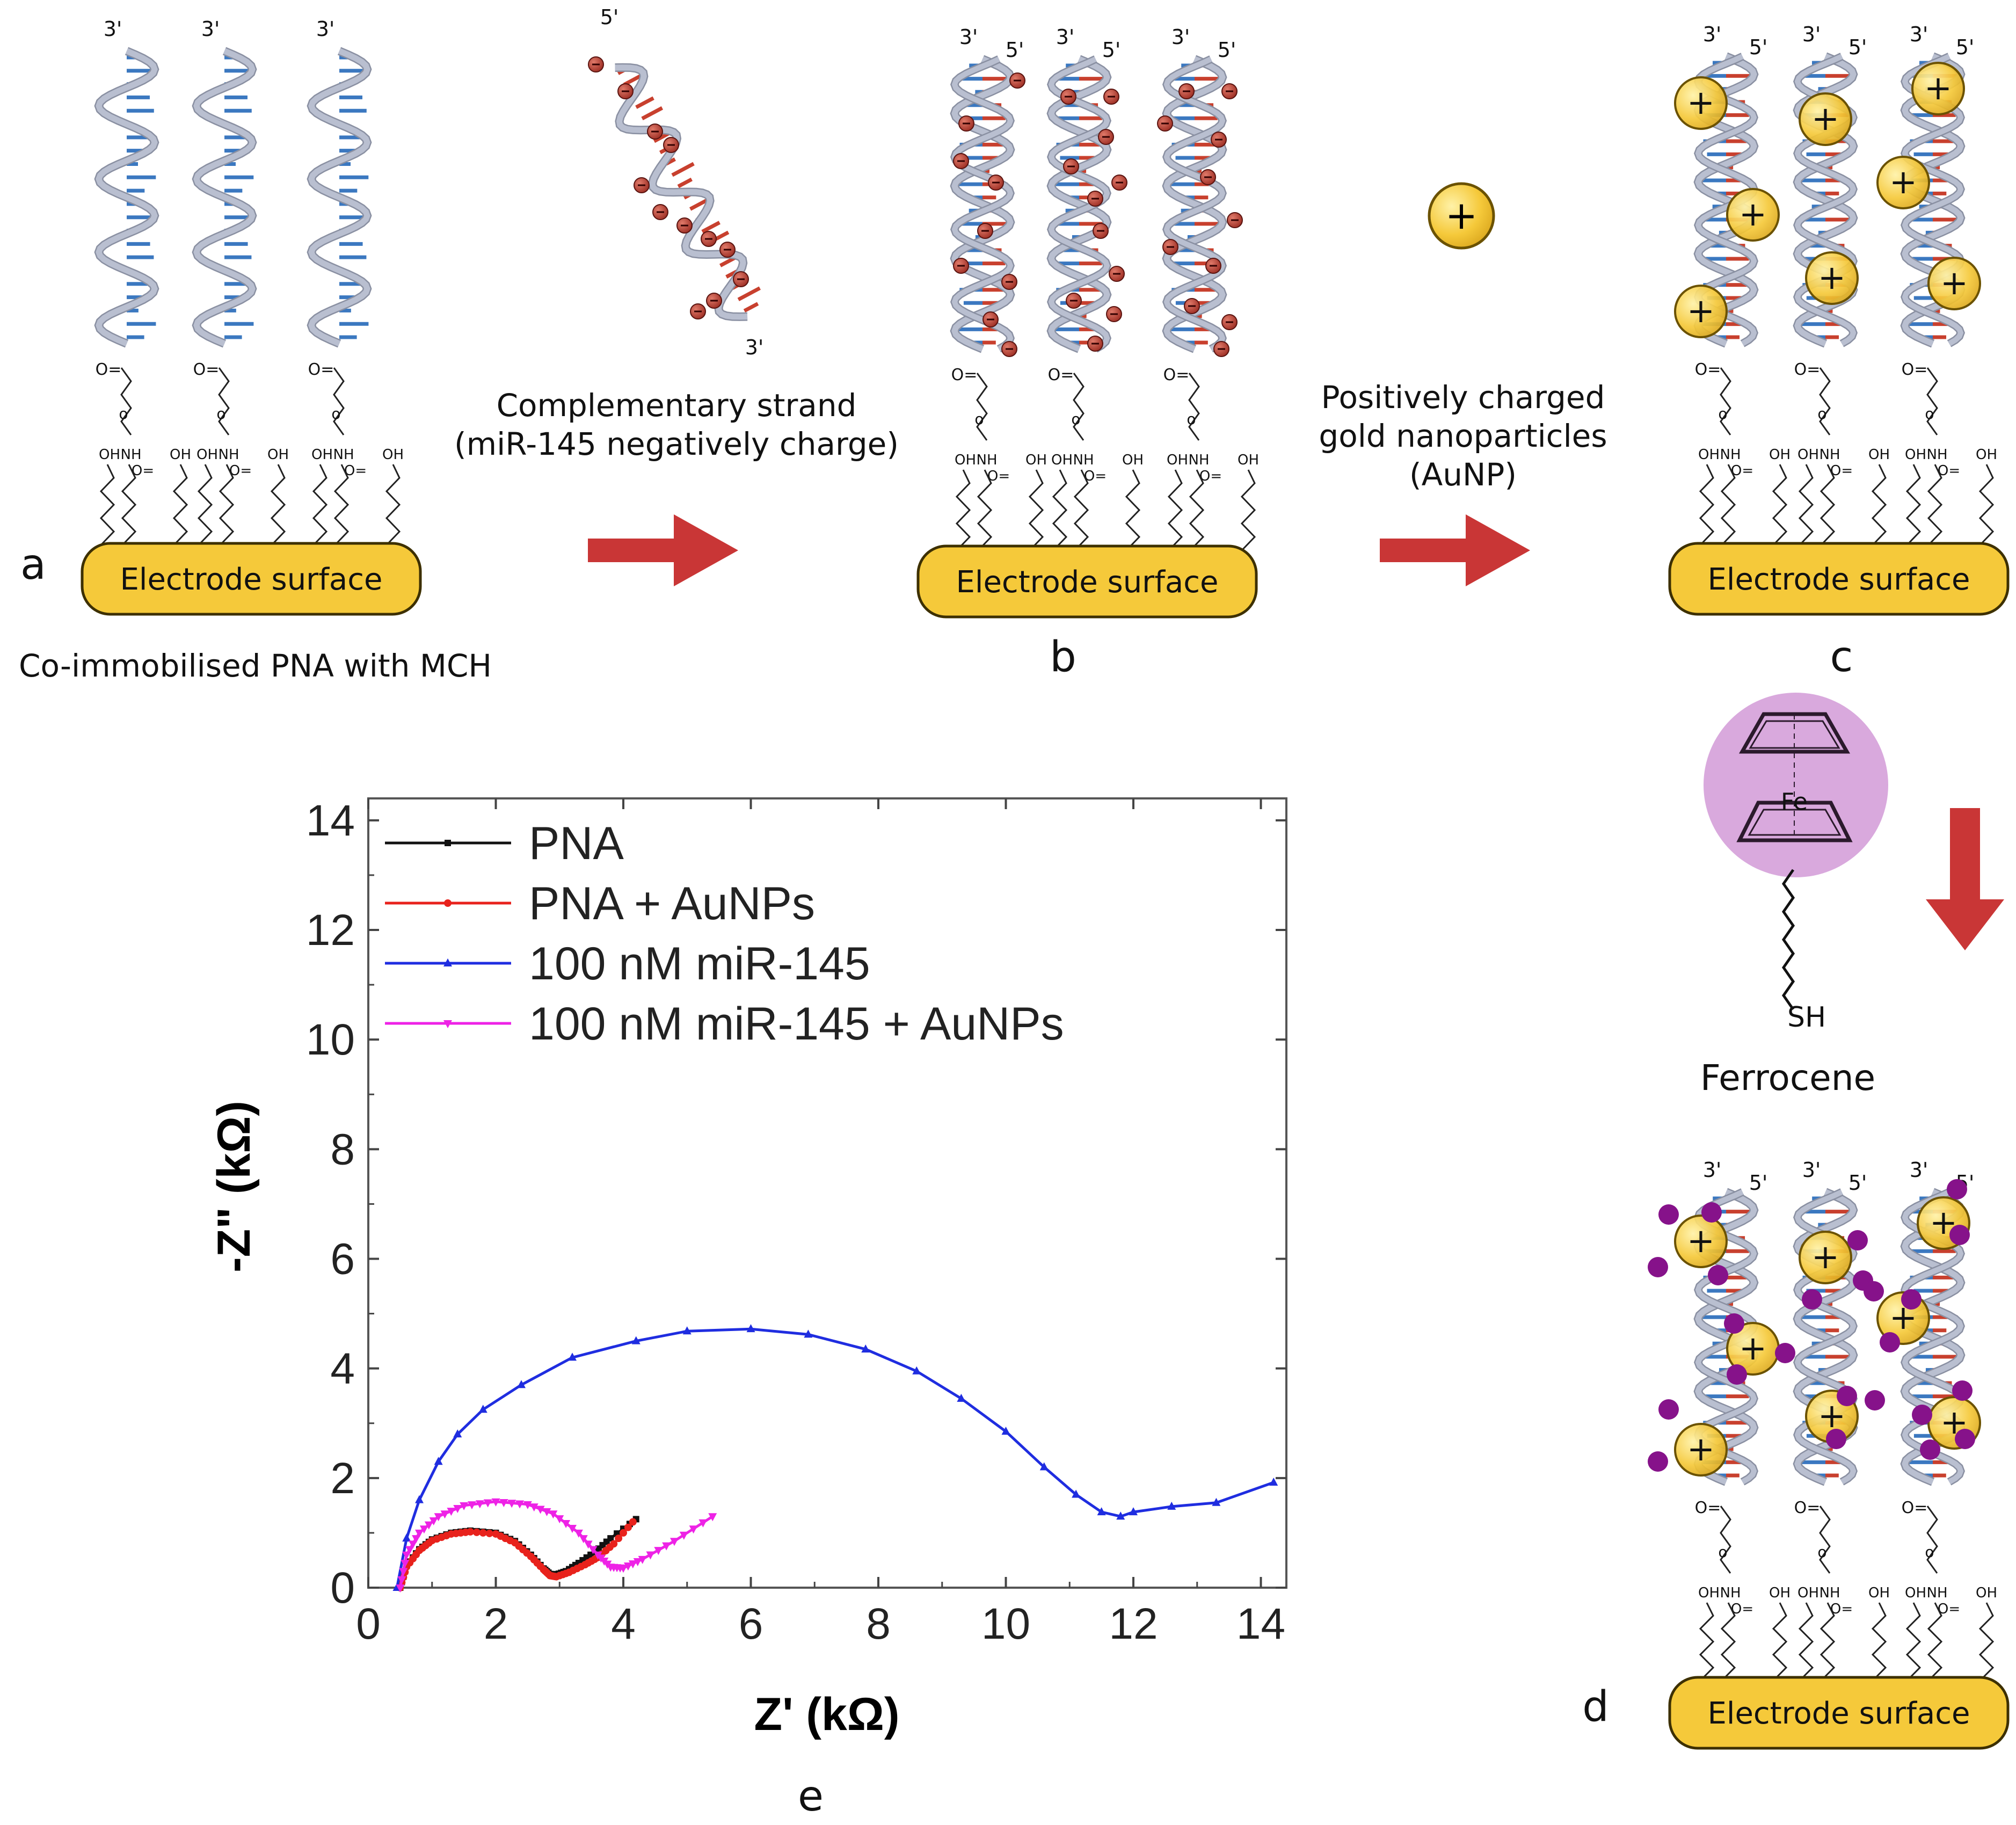 The width and height of the screenshot is (2016, 1825). I want to click on legend-entry-1: PNA + AuNPs, so click(672, 903).